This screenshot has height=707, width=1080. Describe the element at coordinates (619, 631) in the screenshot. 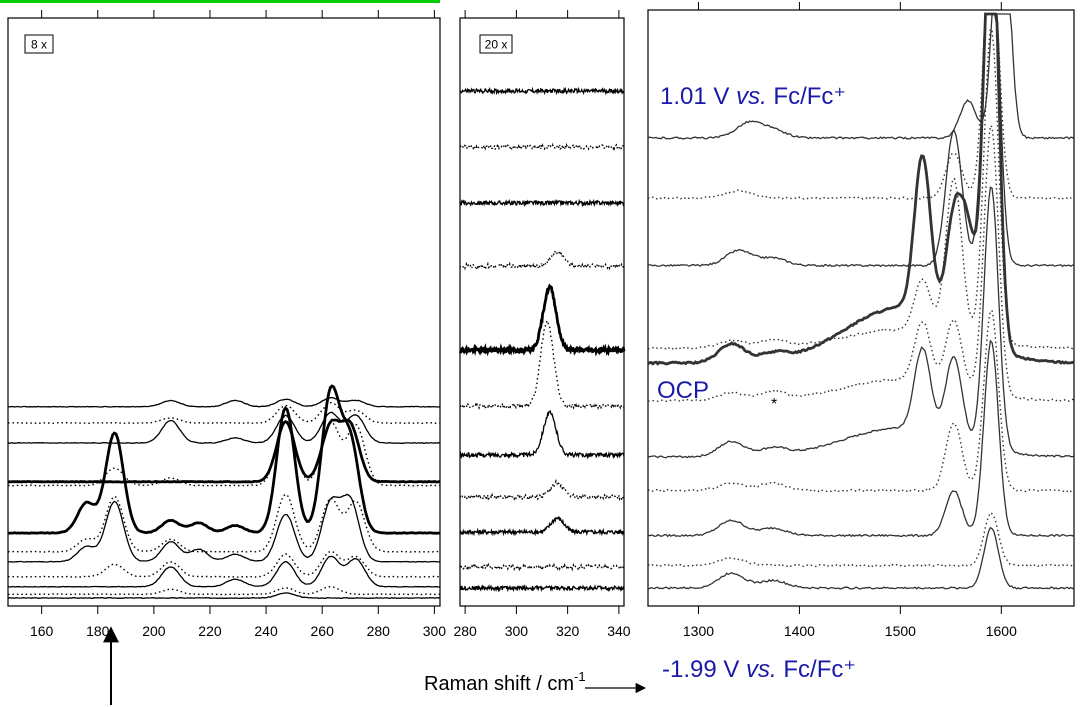

I see `x-tick-label: 340` at that location.